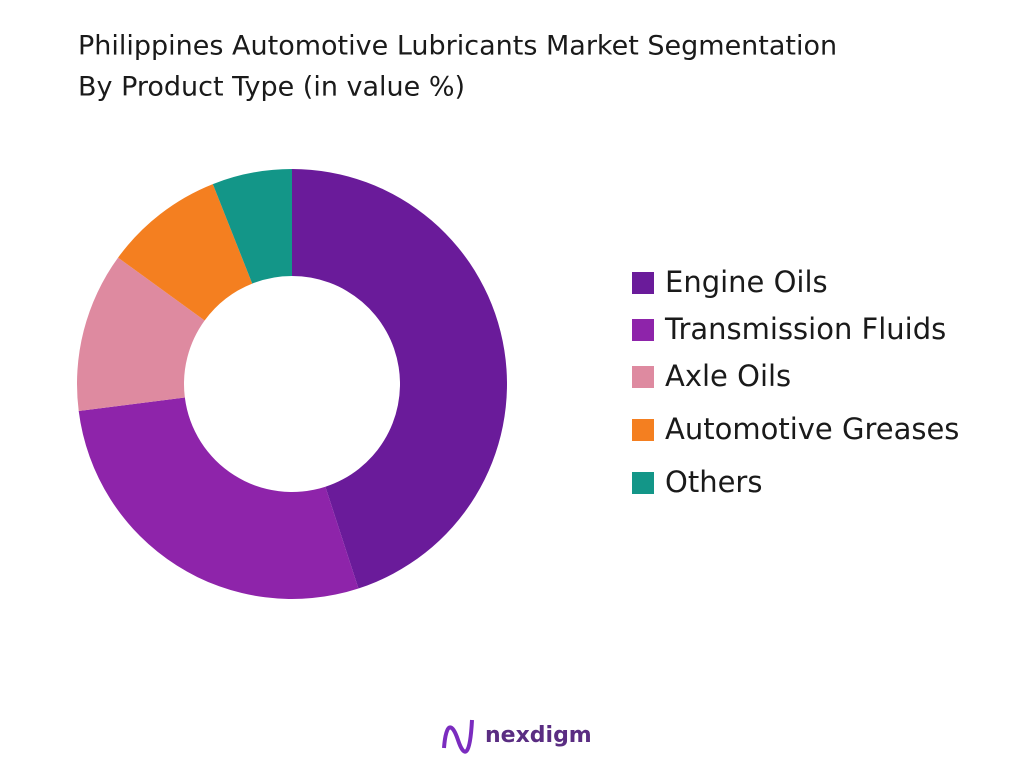 Image resolution: width=1024 pixels, height=772 pixels. What do you see at coordinates (538, 735) in the screenshot?
I see `brand-name: nexdigm` at bounding box center [538, 735].